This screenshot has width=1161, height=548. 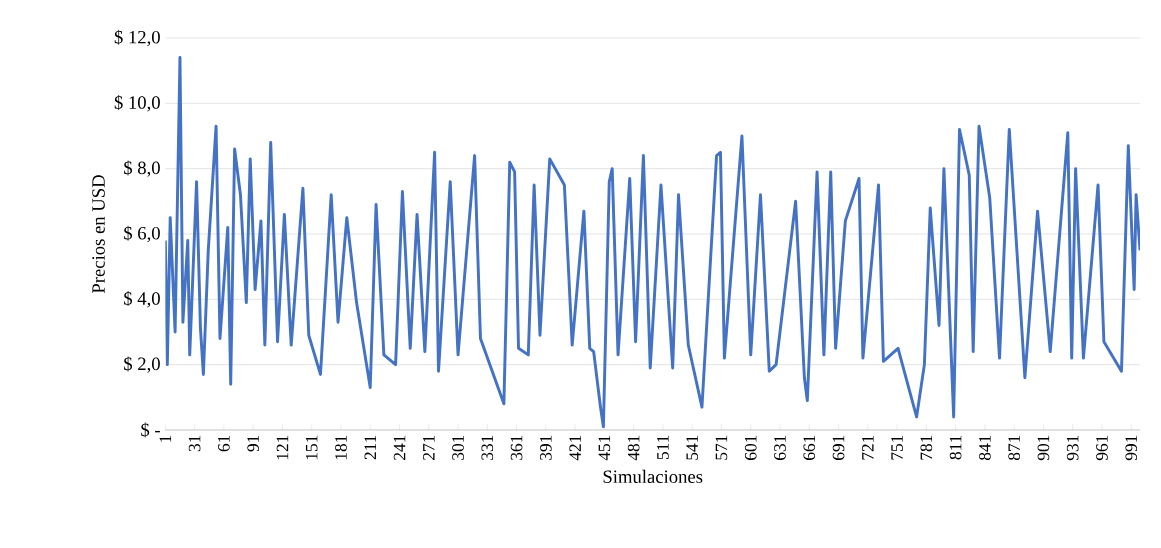 What do you see at coordinates (194, 443) in the screenshot?
I see `x-tick-label: 31` at bounding box center [194, 443].